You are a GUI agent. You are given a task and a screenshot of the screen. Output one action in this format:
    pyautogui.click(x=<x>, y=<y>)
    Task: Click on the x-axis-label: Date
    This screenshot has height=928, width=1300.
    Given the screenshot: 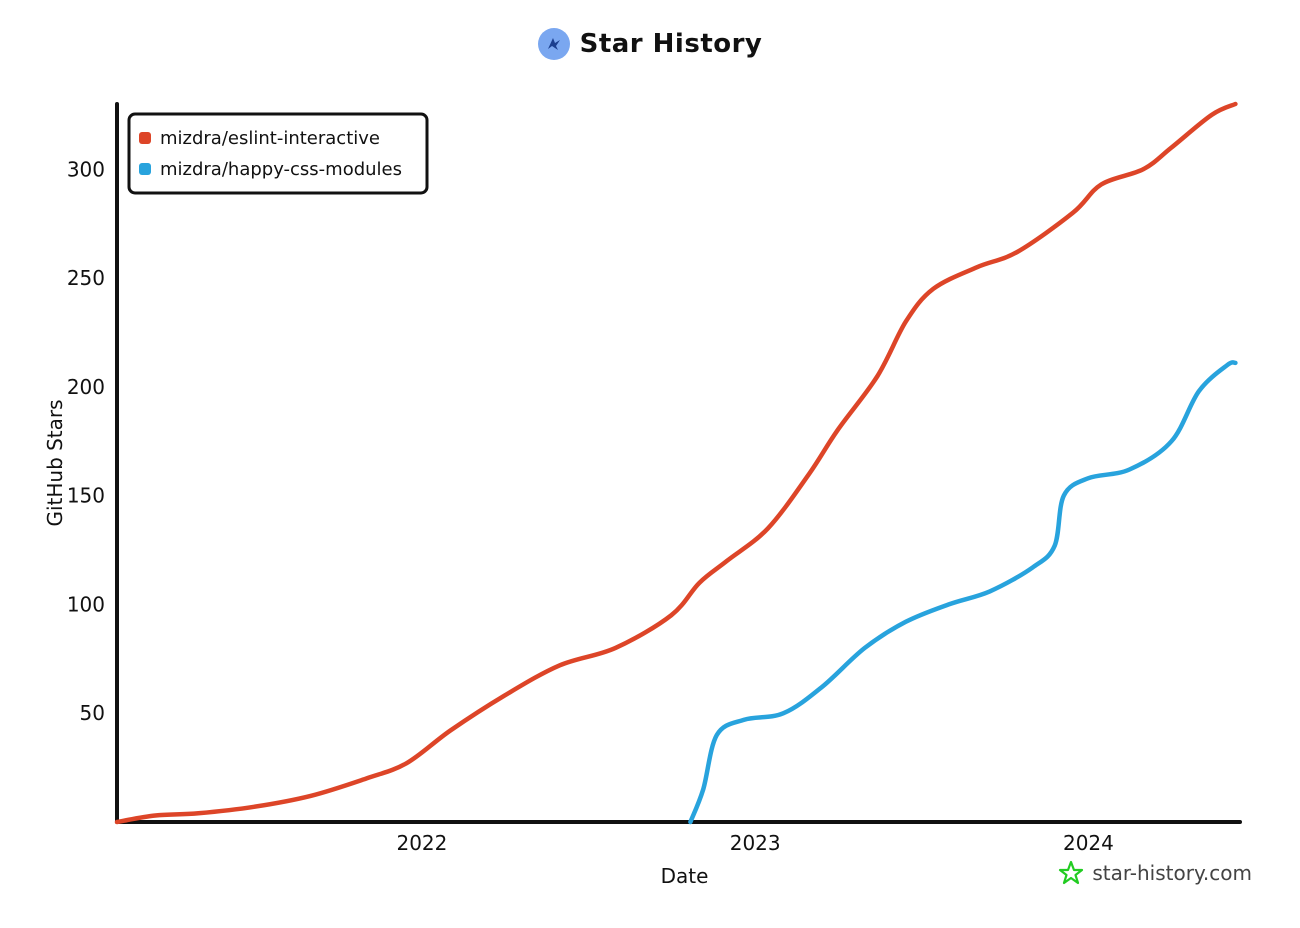 What is the action you would take?
    pyautogui.click(x=685, y=876)
    